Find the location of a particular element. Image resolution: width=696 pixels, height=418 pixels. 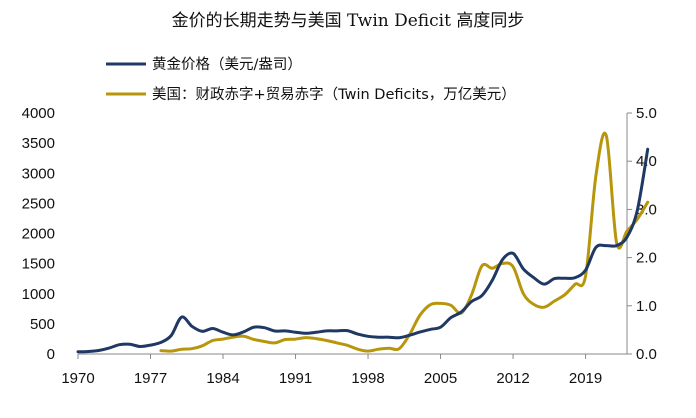

right-tick-label: 5.0 is located at coordinates (646, 113).